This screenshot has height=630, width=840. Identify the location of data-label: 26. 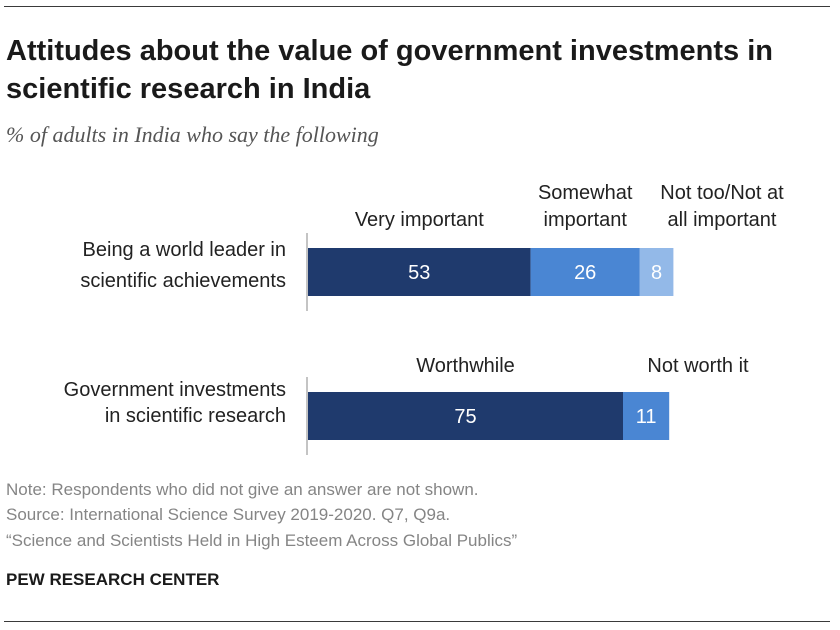
(585, 273).